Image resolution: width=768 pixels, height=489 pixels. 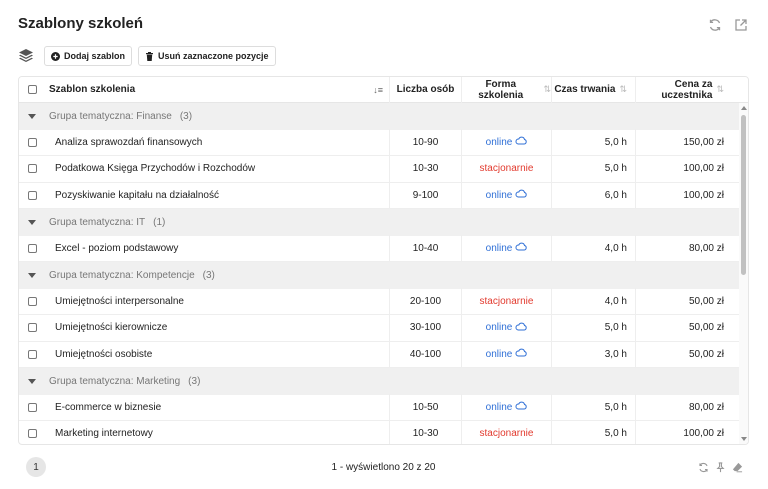 I want to click on sort-desc-icon: ↓≡, so click(x=378, y=89).